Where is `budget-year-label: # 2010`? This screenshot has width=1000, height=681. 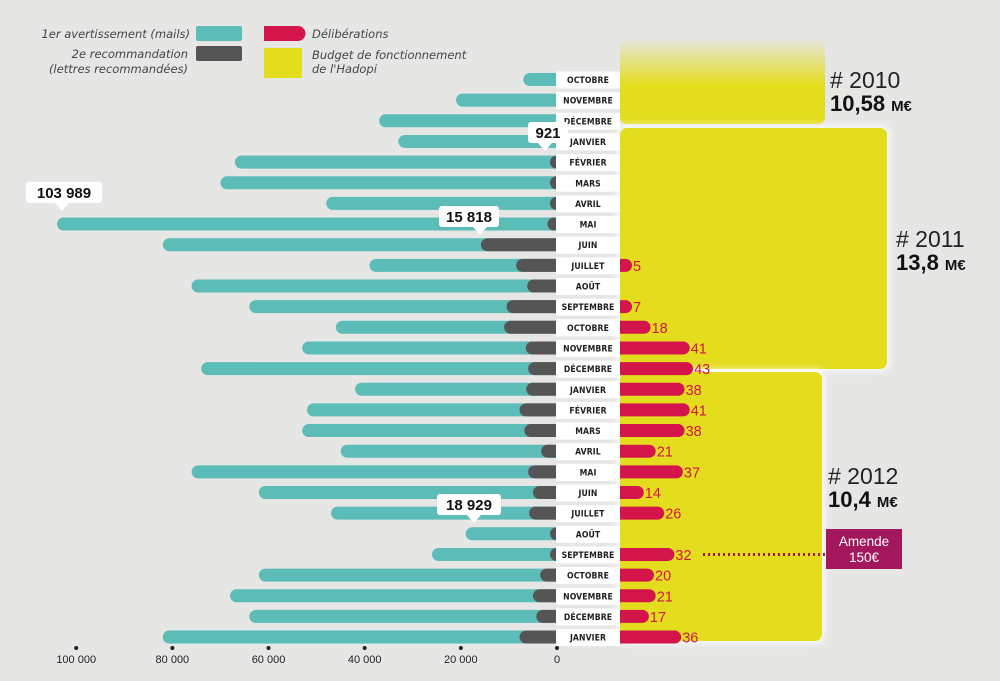
budget-year-label: # 2010 is located at coordinates (865, 80).